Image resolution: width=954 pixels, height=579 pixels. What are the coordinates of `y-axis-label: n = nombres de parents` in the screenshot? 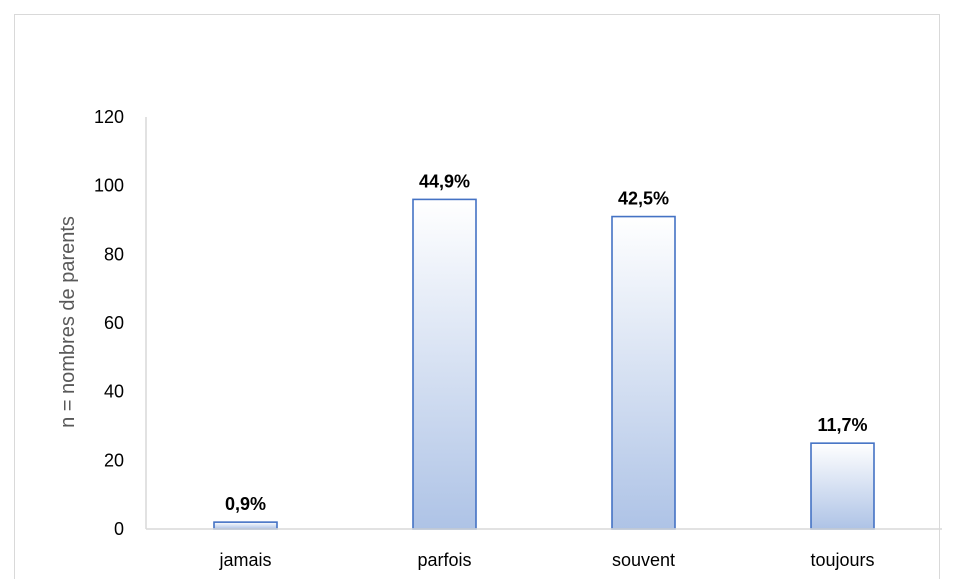 It's located at (68, 322).